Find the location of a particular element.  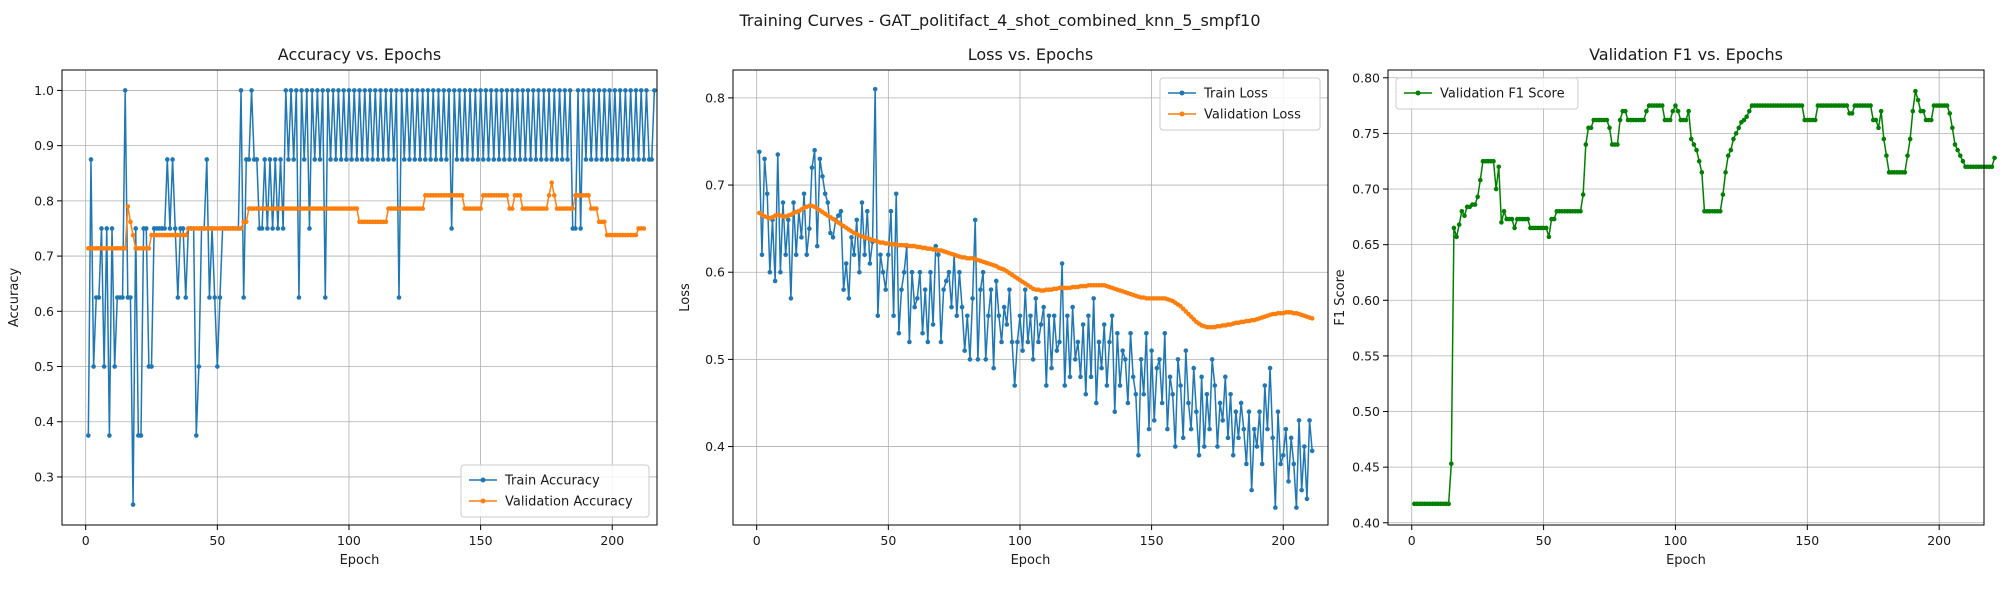

y-tick-label: 0.4 is located at coordinates (715, 446).